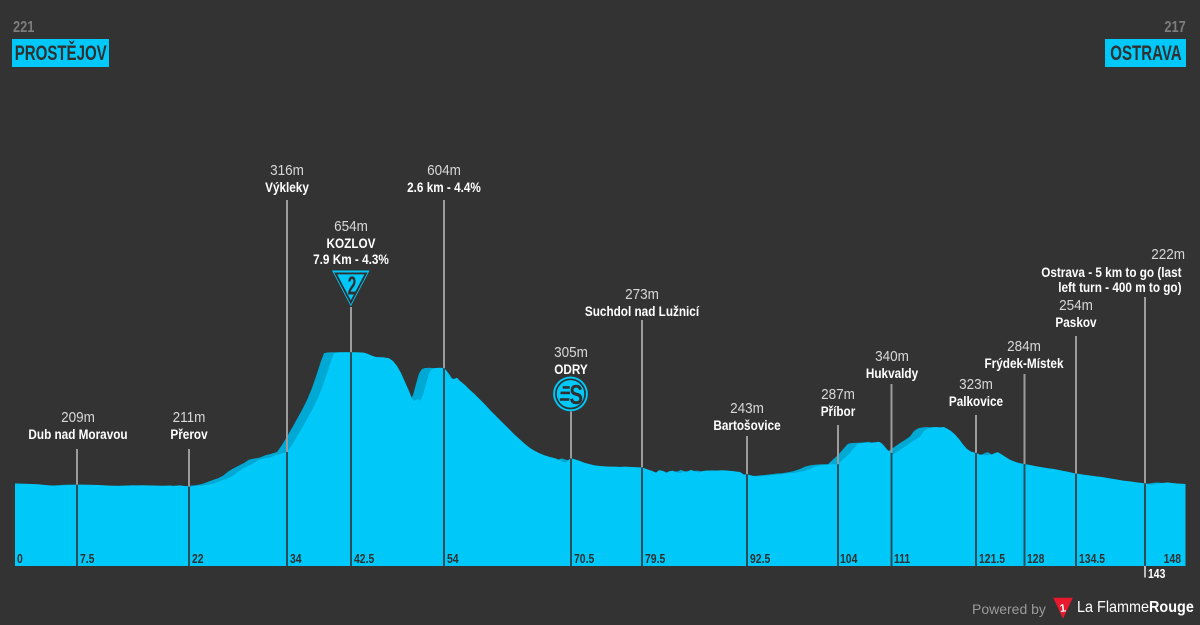  What do you see at coordinates (1063, 608) in the screenshot?
I see `svg-text: 1` at bounding box center [1063, 608].